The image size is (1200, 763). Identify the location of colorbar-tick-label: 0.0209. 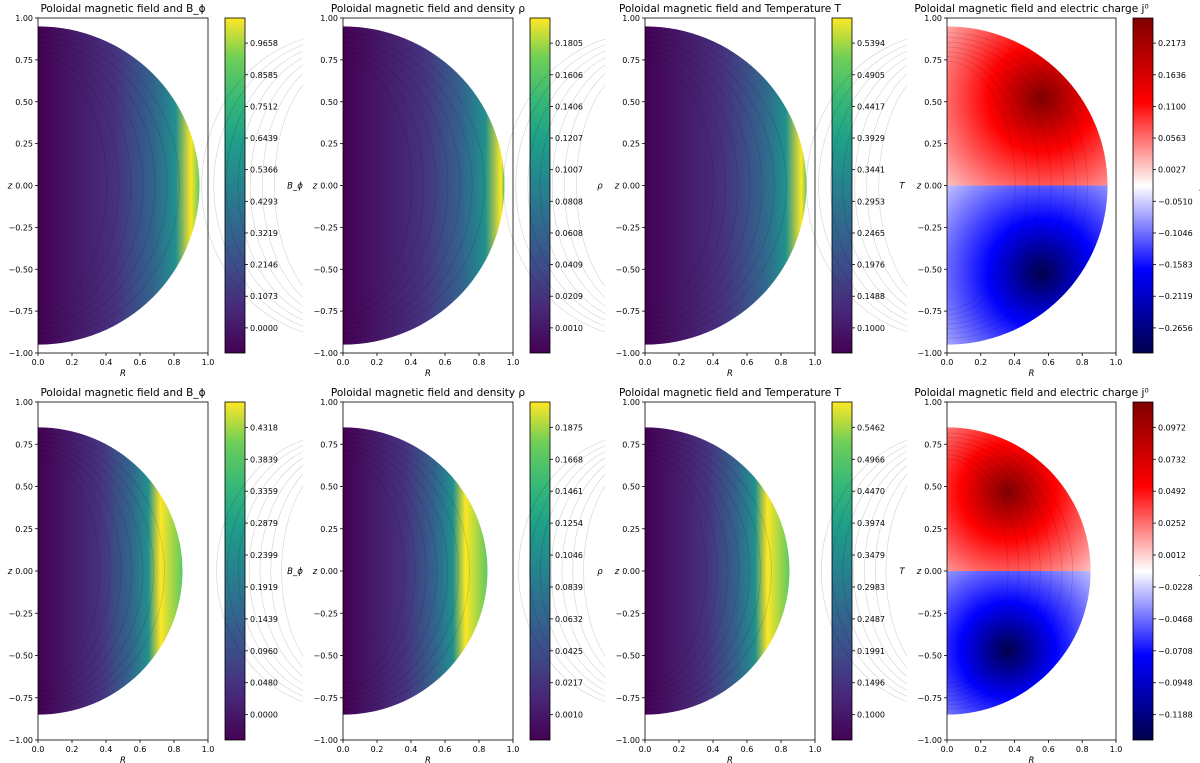
(569, 296).